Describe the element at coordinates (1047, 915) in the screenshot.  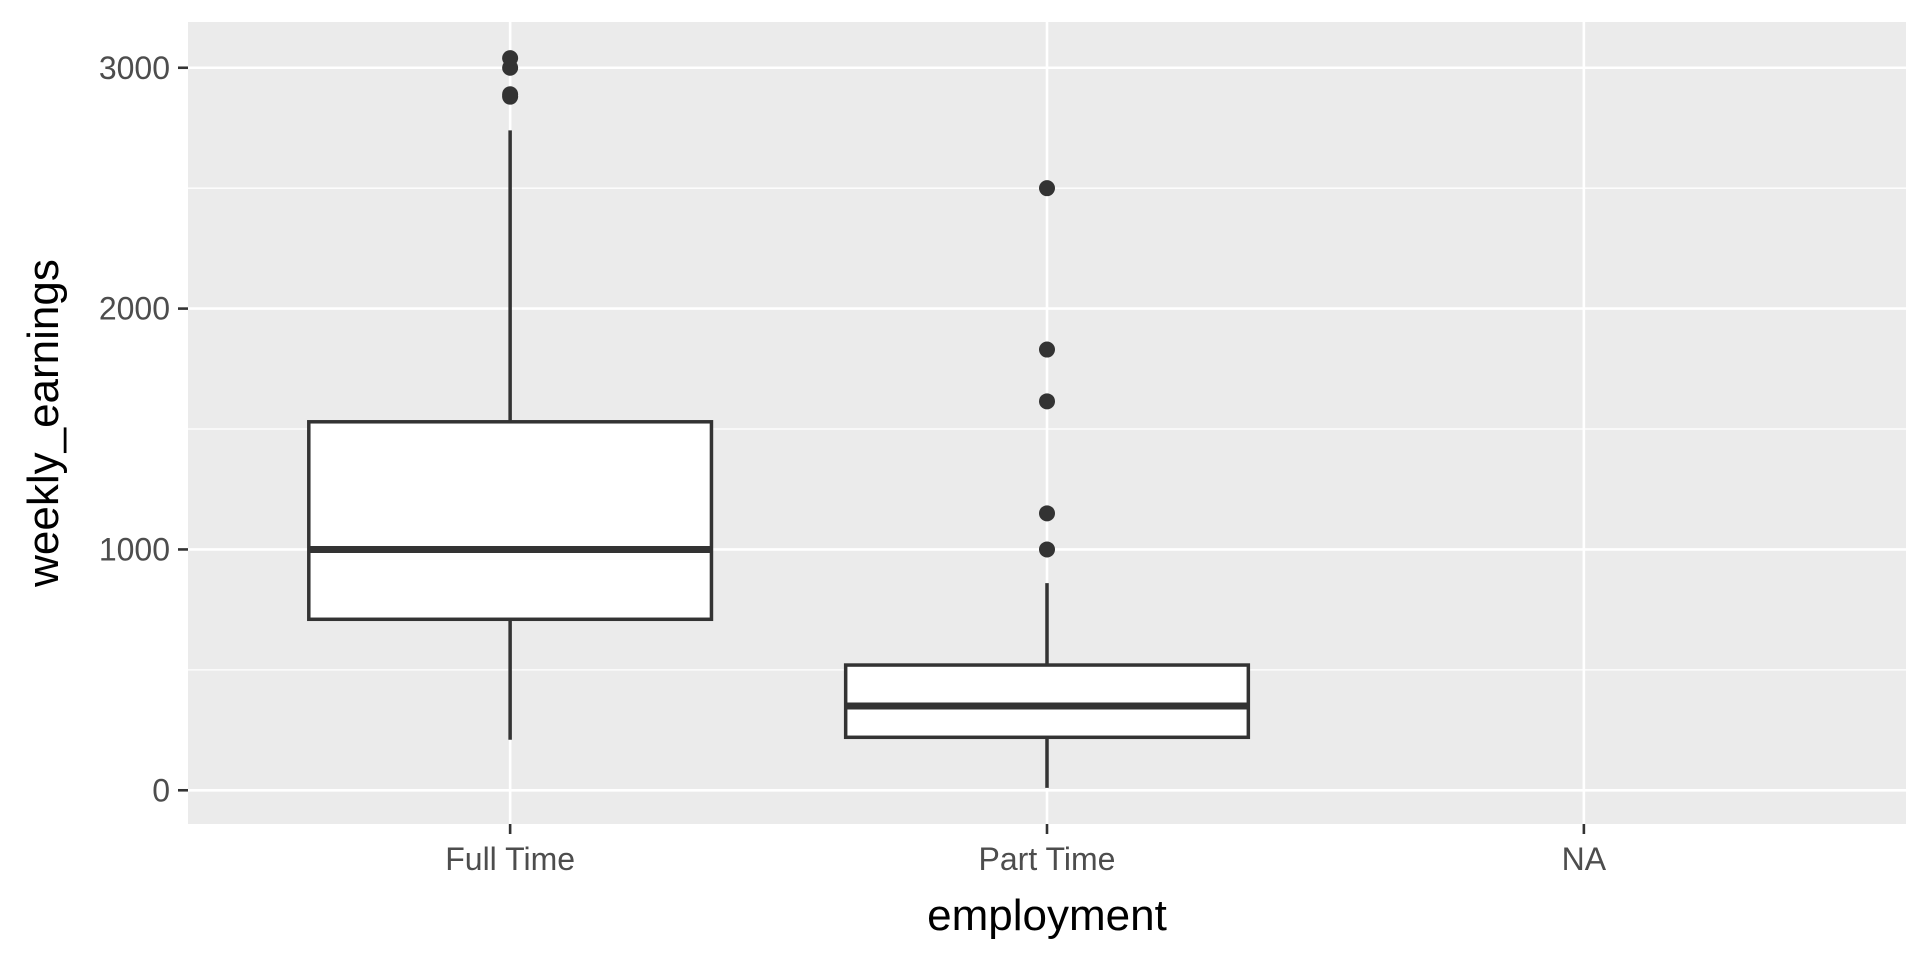
I see `x-axis-title: employment` at that location.